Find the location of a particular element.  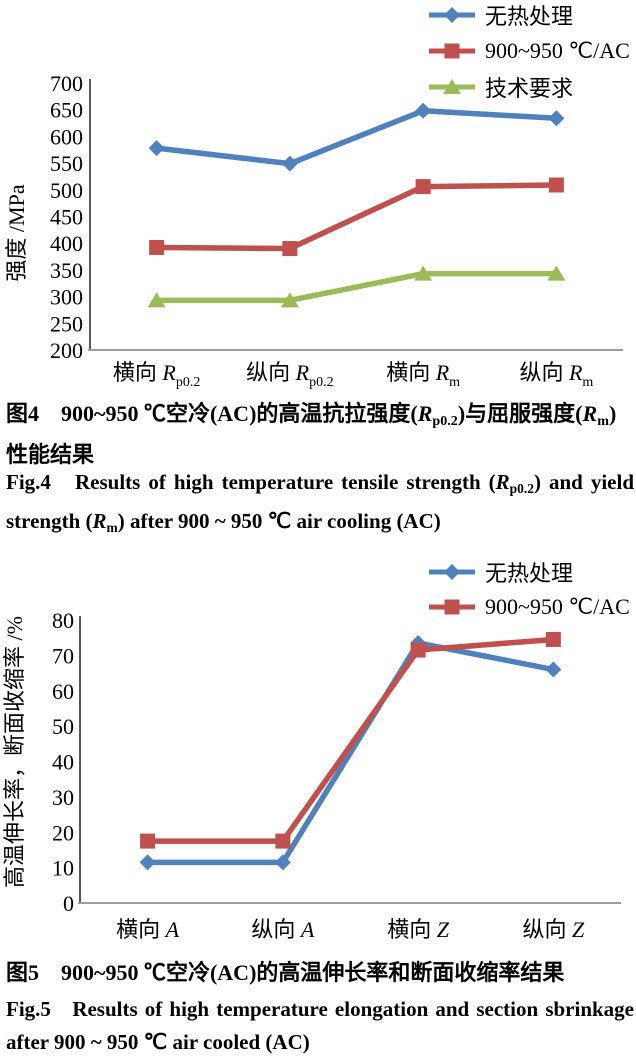

svg-text: 400 is located at coordinates (66, 243).